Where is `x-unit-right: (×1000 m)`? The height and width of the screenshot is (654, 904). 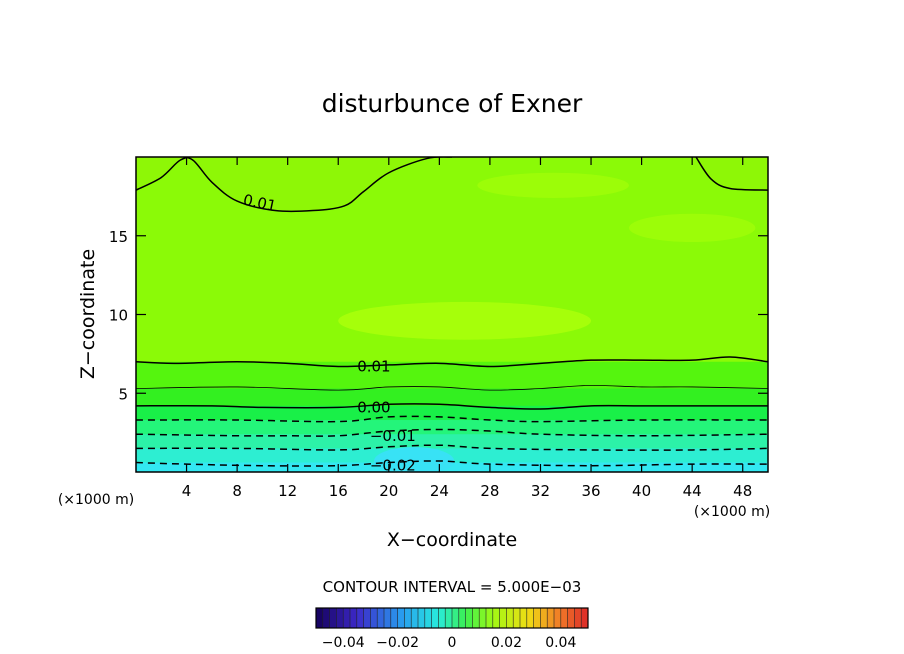 x-unit-right: (×1000 m) is located at coordinates (732, 512).